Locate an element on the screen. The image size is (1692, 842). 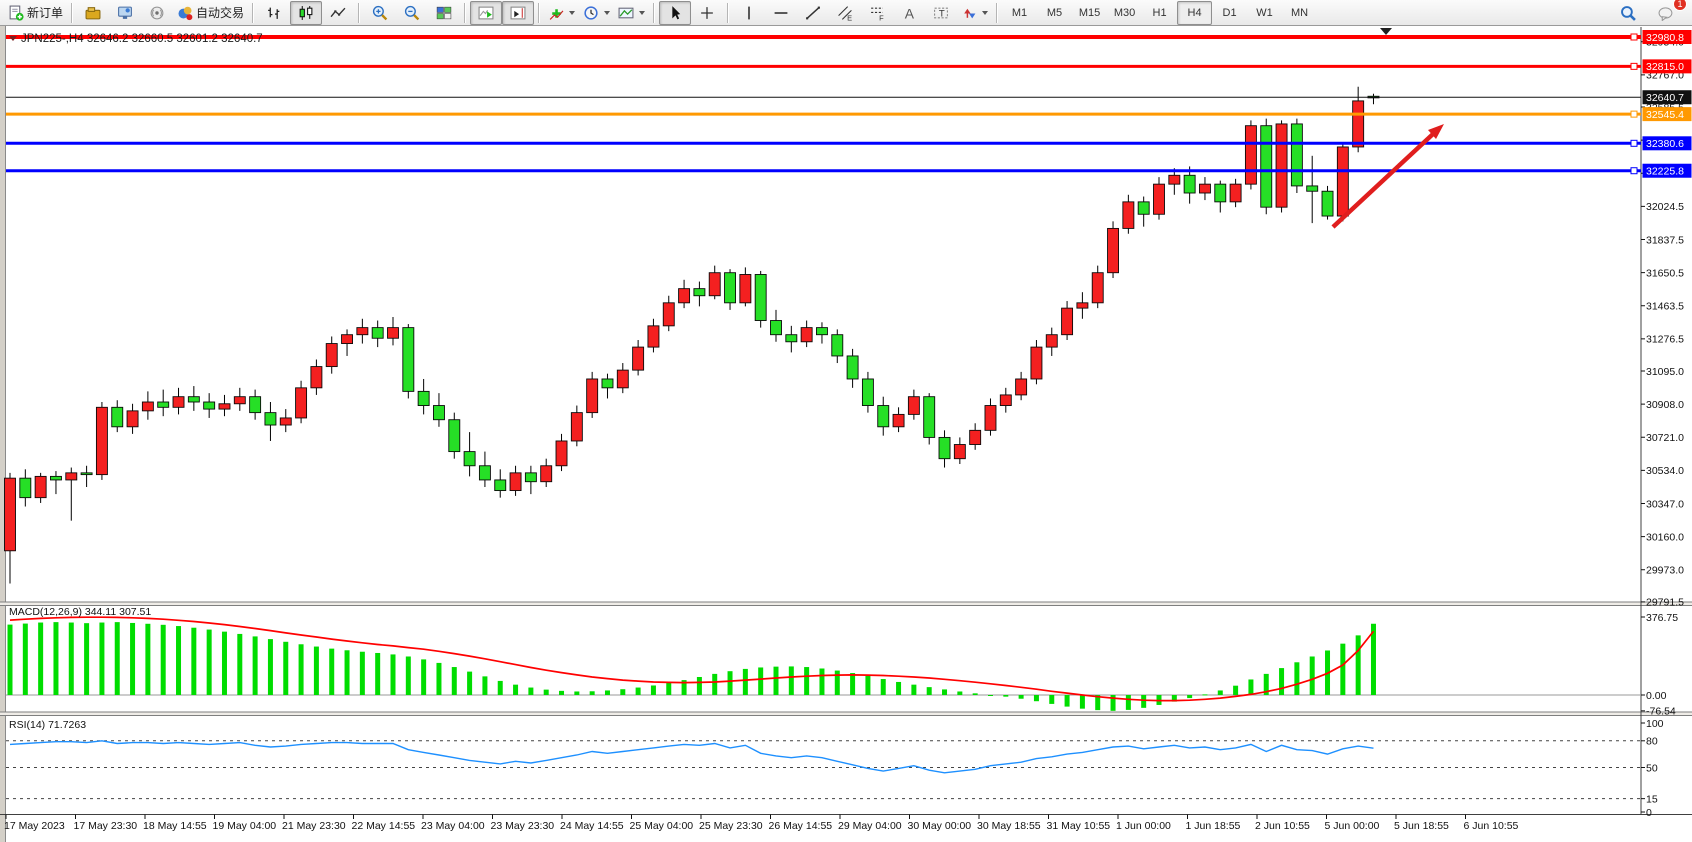
line-chart-button is located at coordinates (338, 13).